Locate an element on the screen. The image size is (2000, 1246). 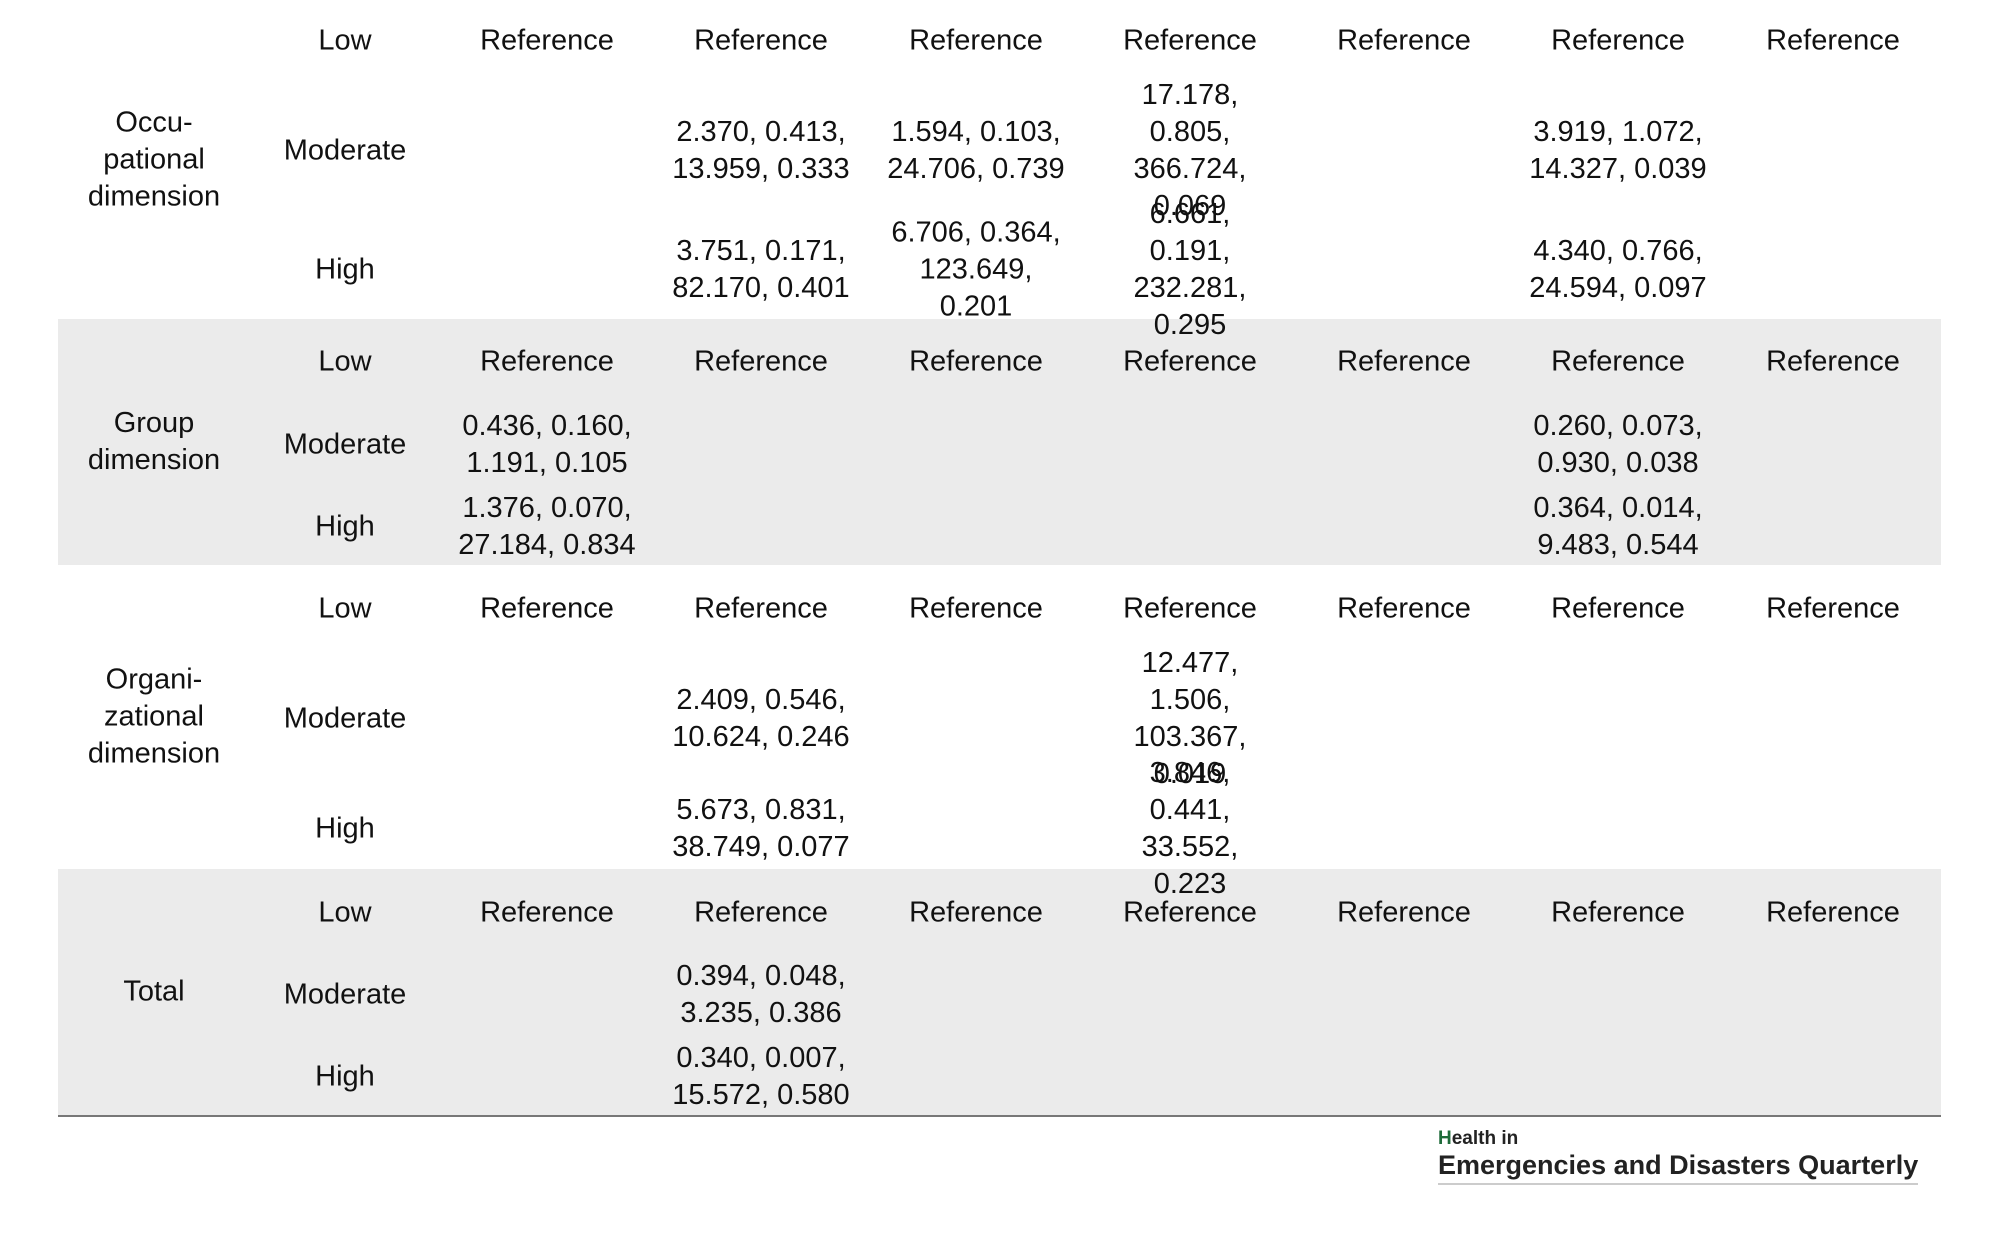
logo-line: Emergencies and Disasters Quarterly is located at coordinates (1678, 1167).